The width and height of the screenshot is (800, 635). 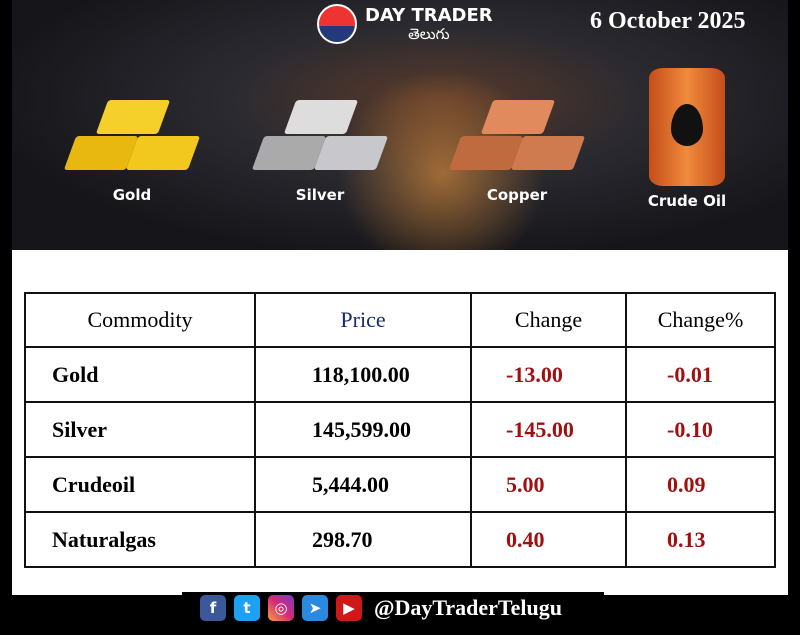 I want to click on price-cell: 145,599.00, so click(x=363, y=429).